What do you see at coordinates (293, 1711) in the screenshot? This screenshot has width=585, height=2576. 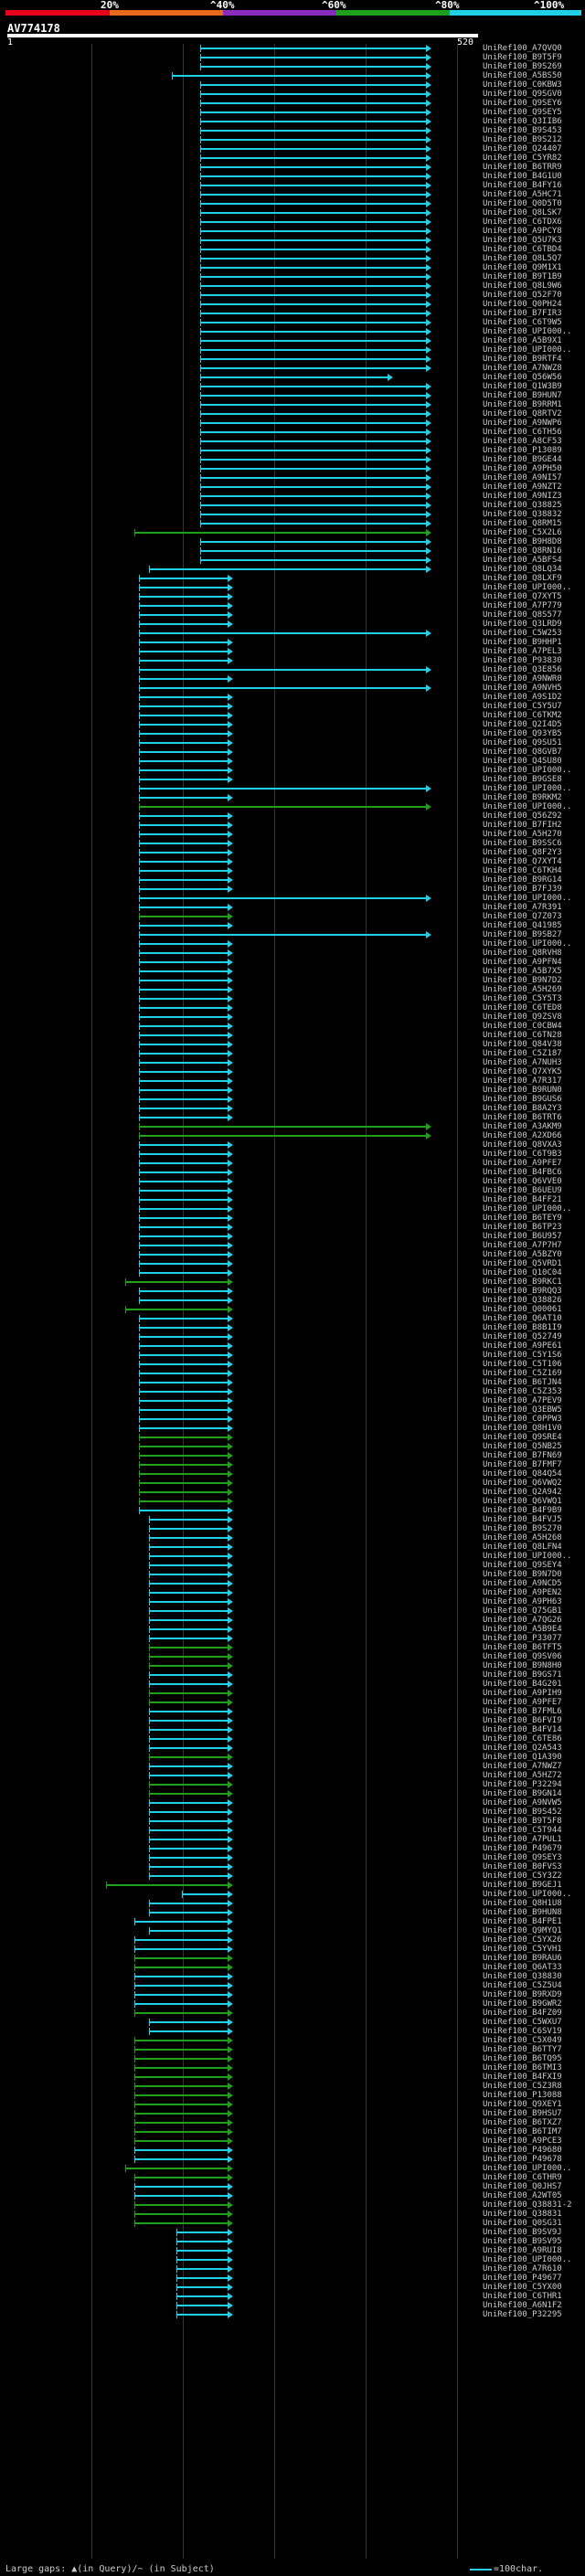 I see `hit-row: UniRef100_B7FML6` at bounding box center [293, 1711].